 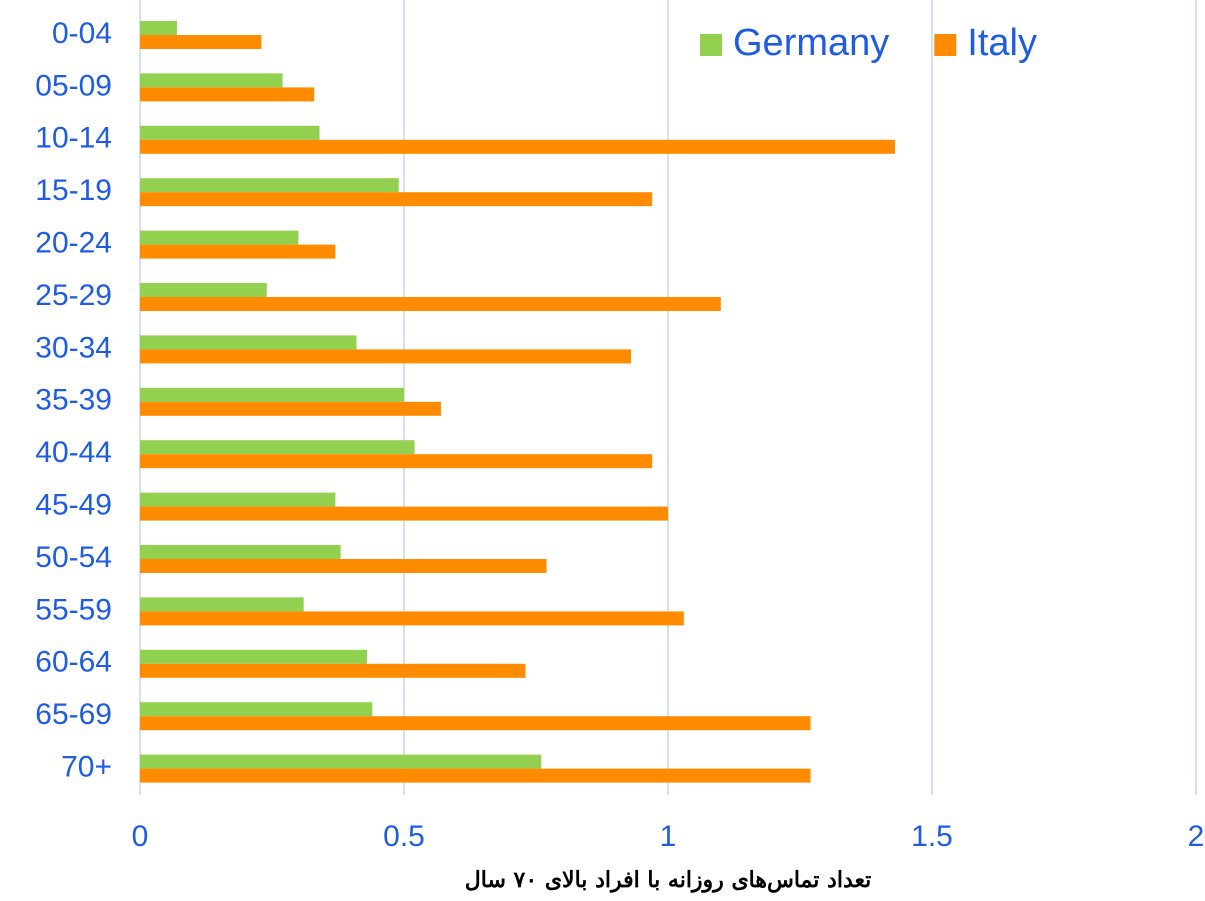 What do you see at coordinates (1196, 836) in the screenshot?
I see `x-tick-label: 2` at bounding box center [1196, 836].